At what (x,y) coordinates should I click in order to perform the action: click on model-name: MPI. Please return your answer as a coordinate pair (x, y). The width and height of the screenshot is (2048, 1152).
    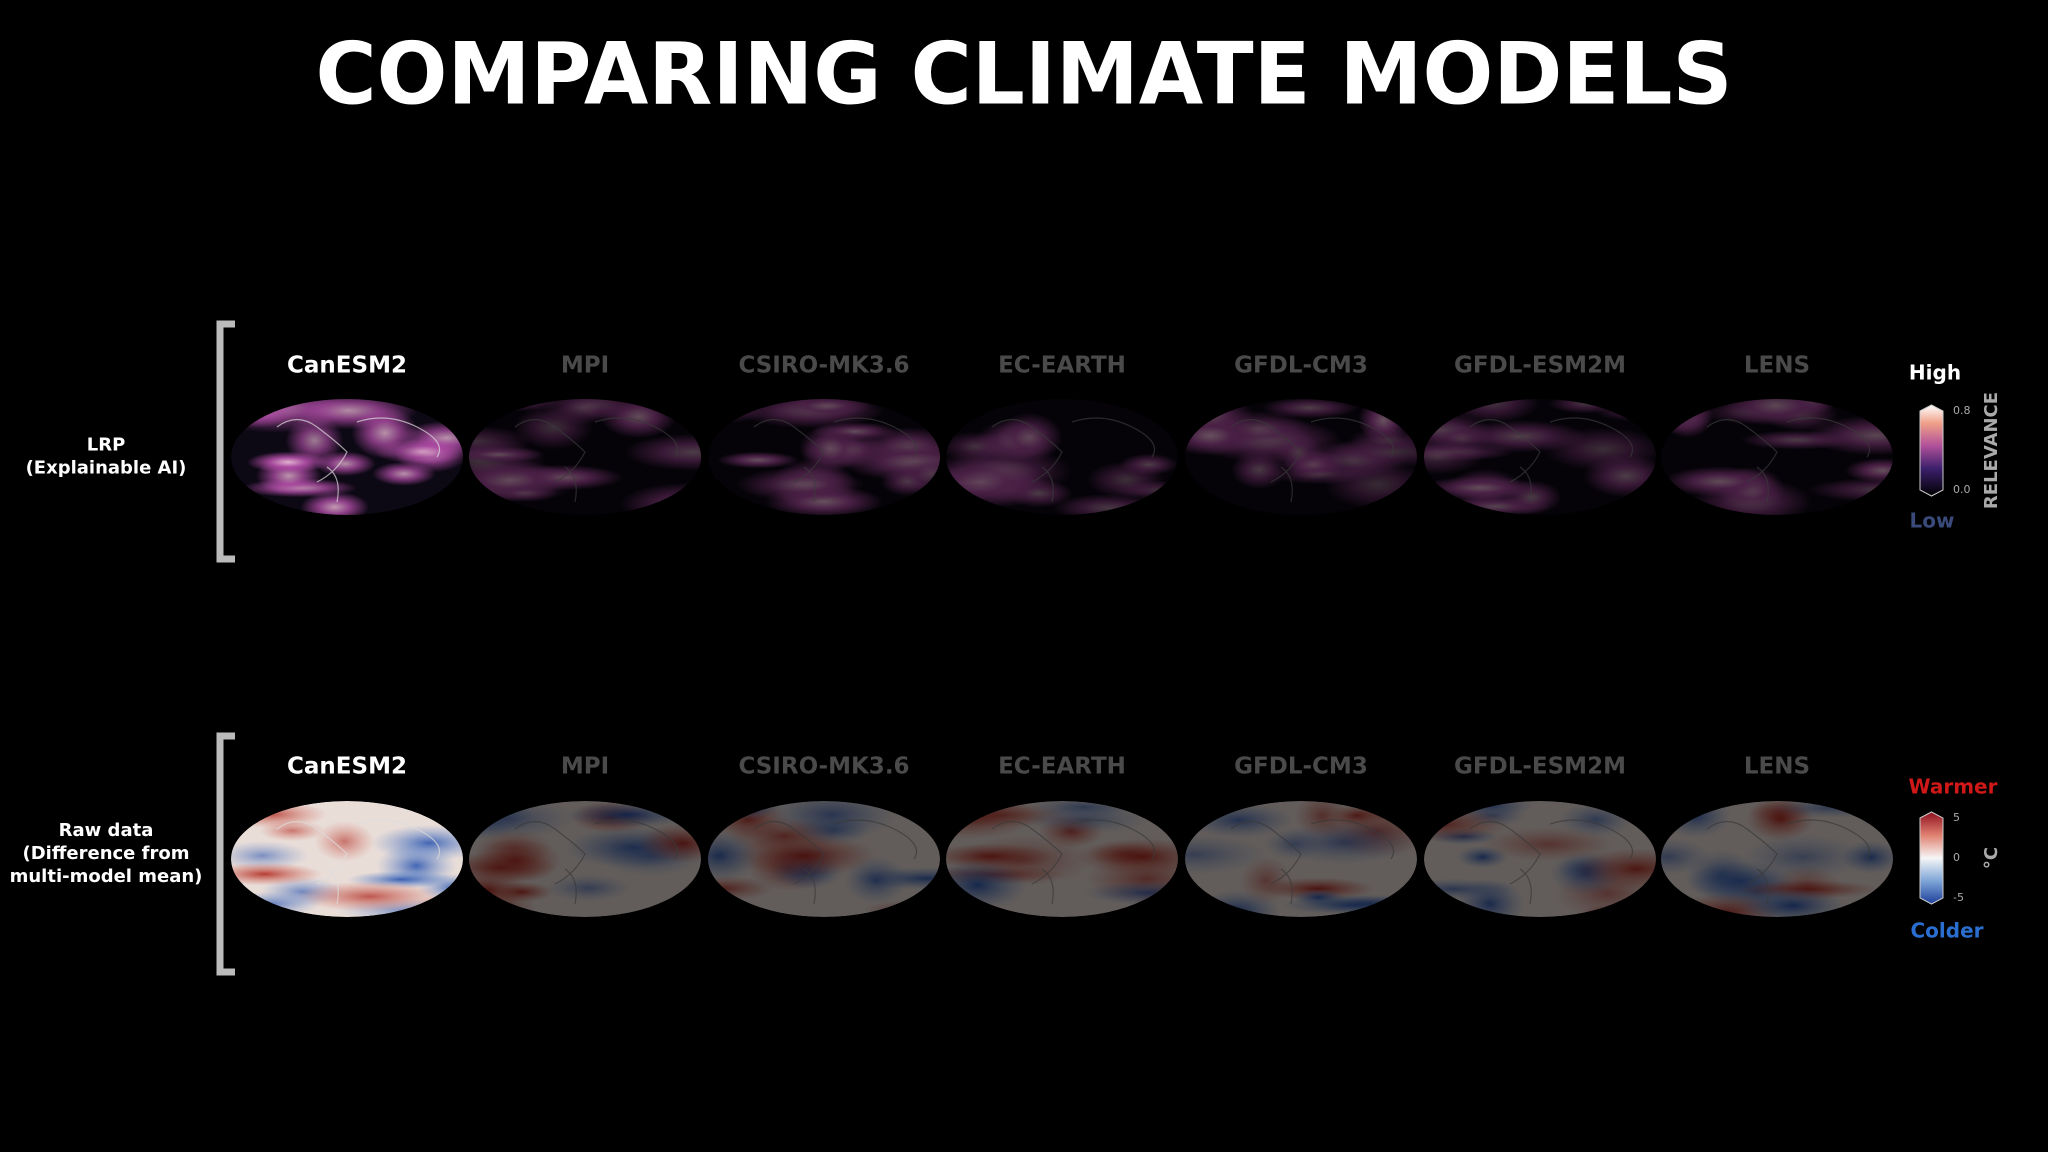
    Looking at the image, I should click on (585, 767).